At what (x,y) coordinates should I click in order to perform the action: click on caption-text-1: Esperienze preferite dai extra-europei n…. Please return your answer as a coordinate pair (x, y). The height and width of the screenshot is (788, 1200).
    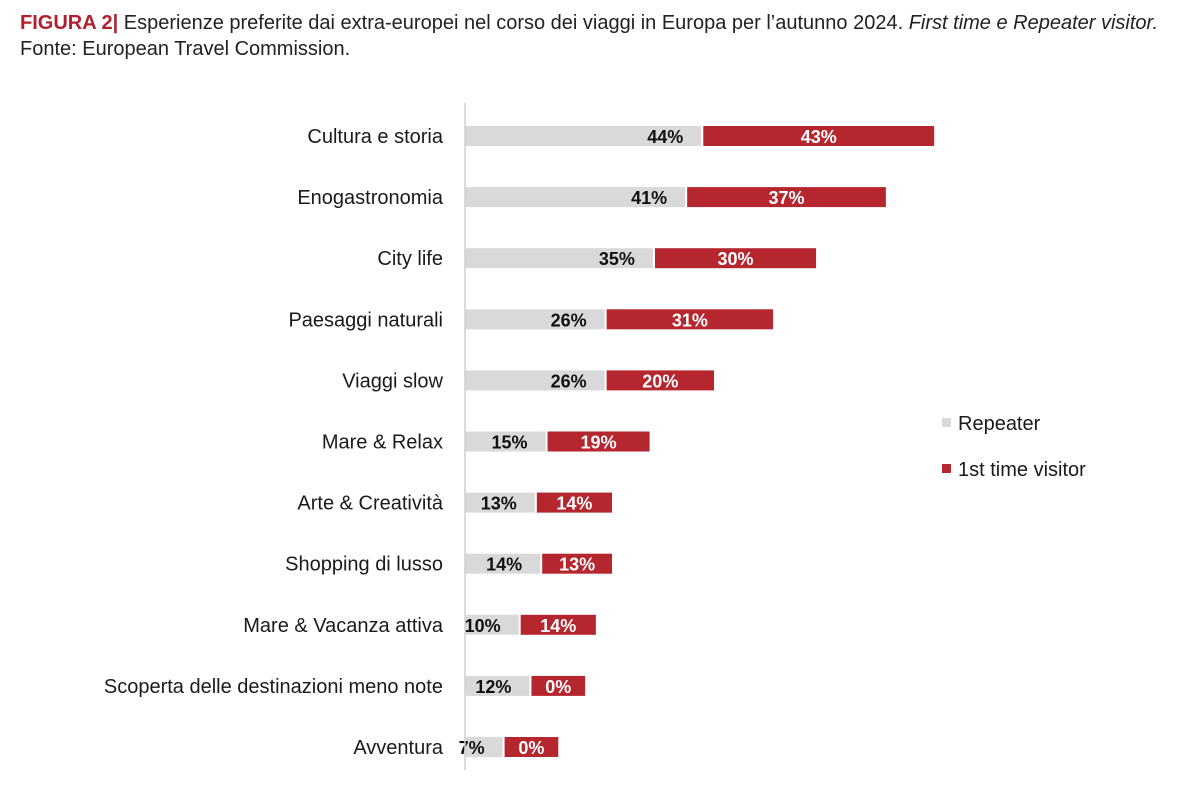
    Looking at the image, I should click on (513, 23).